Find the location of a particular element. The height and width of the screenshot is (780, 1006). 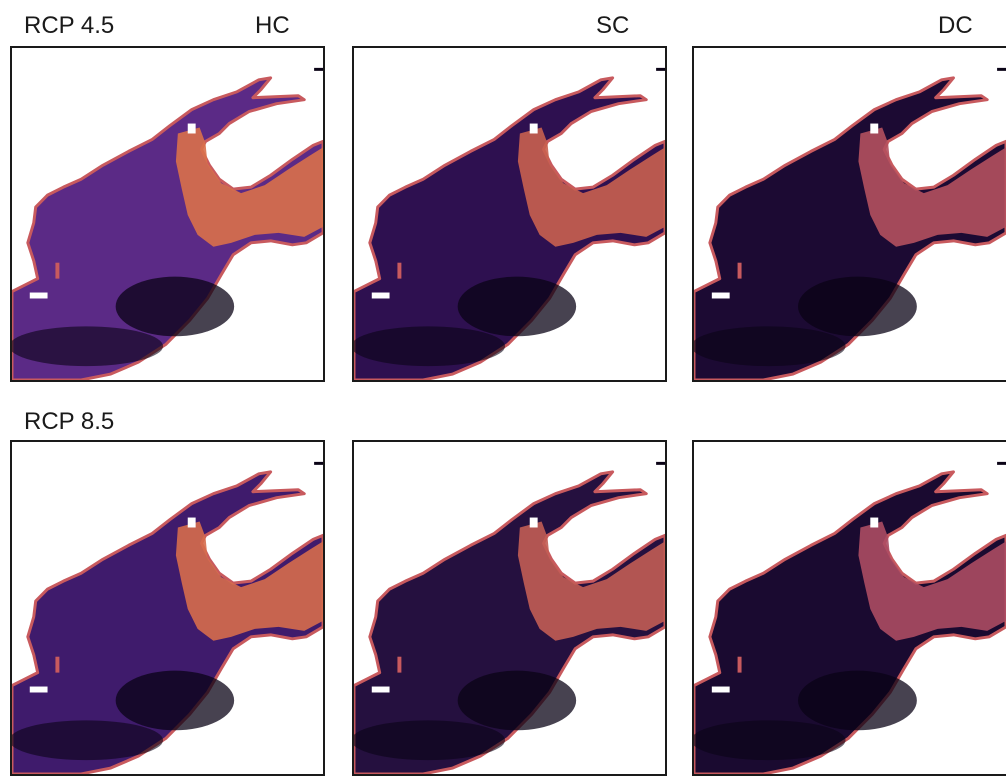

map-panel-rcp45-hc is located at coordinates (167, 214).